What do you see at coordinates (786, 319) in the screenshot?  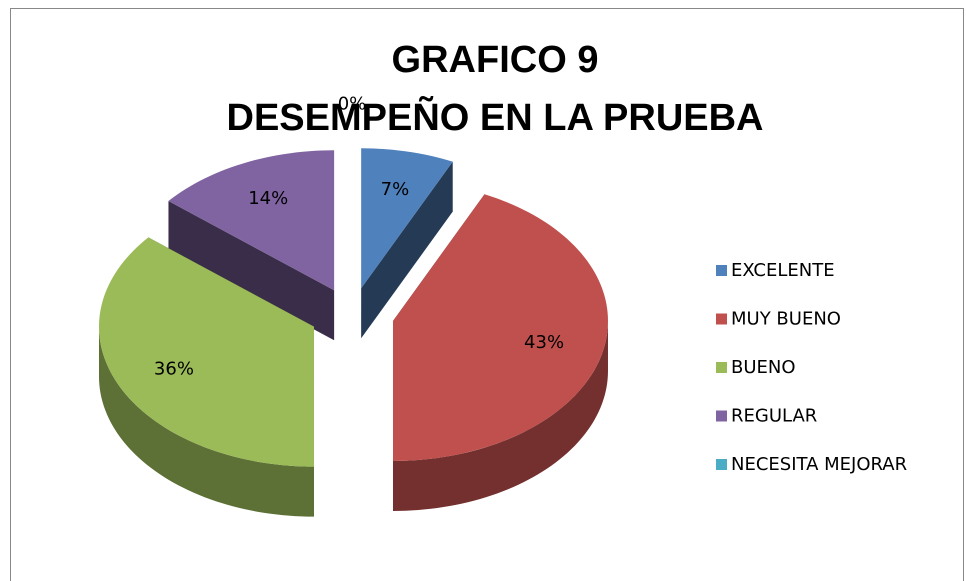 I see `legend-label: MUY BUENO` at bounding box center [786, 319].